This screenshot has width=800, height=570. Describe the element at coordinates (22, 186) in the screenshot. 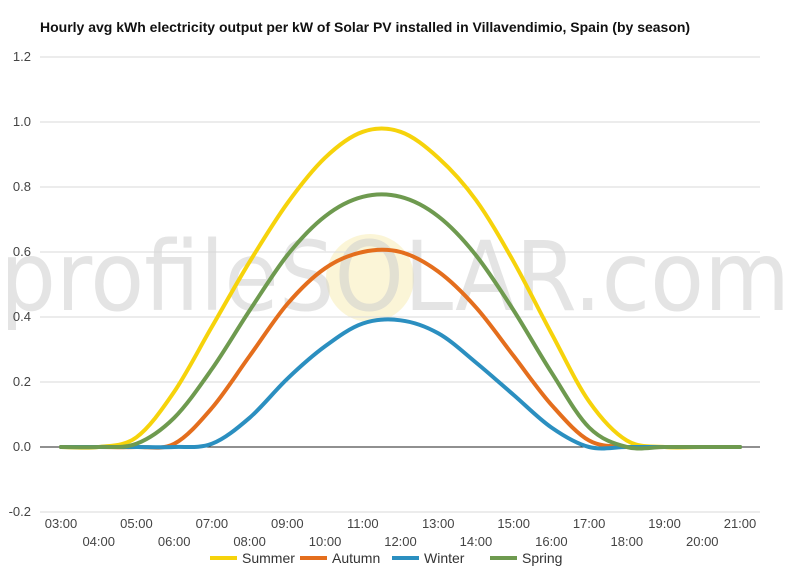

I see `y-tick-label: 0.8` at that location.